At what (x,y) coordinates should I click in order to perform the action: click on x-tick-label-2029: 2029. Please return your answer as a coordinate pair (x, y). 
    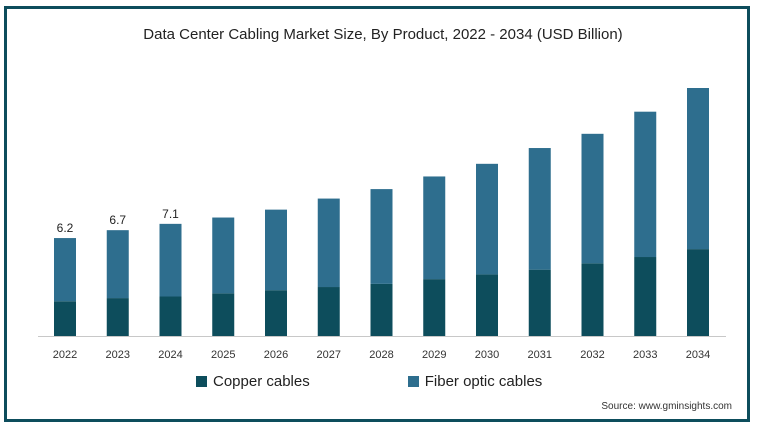
    Looking at the image, I should click on (434, 355).